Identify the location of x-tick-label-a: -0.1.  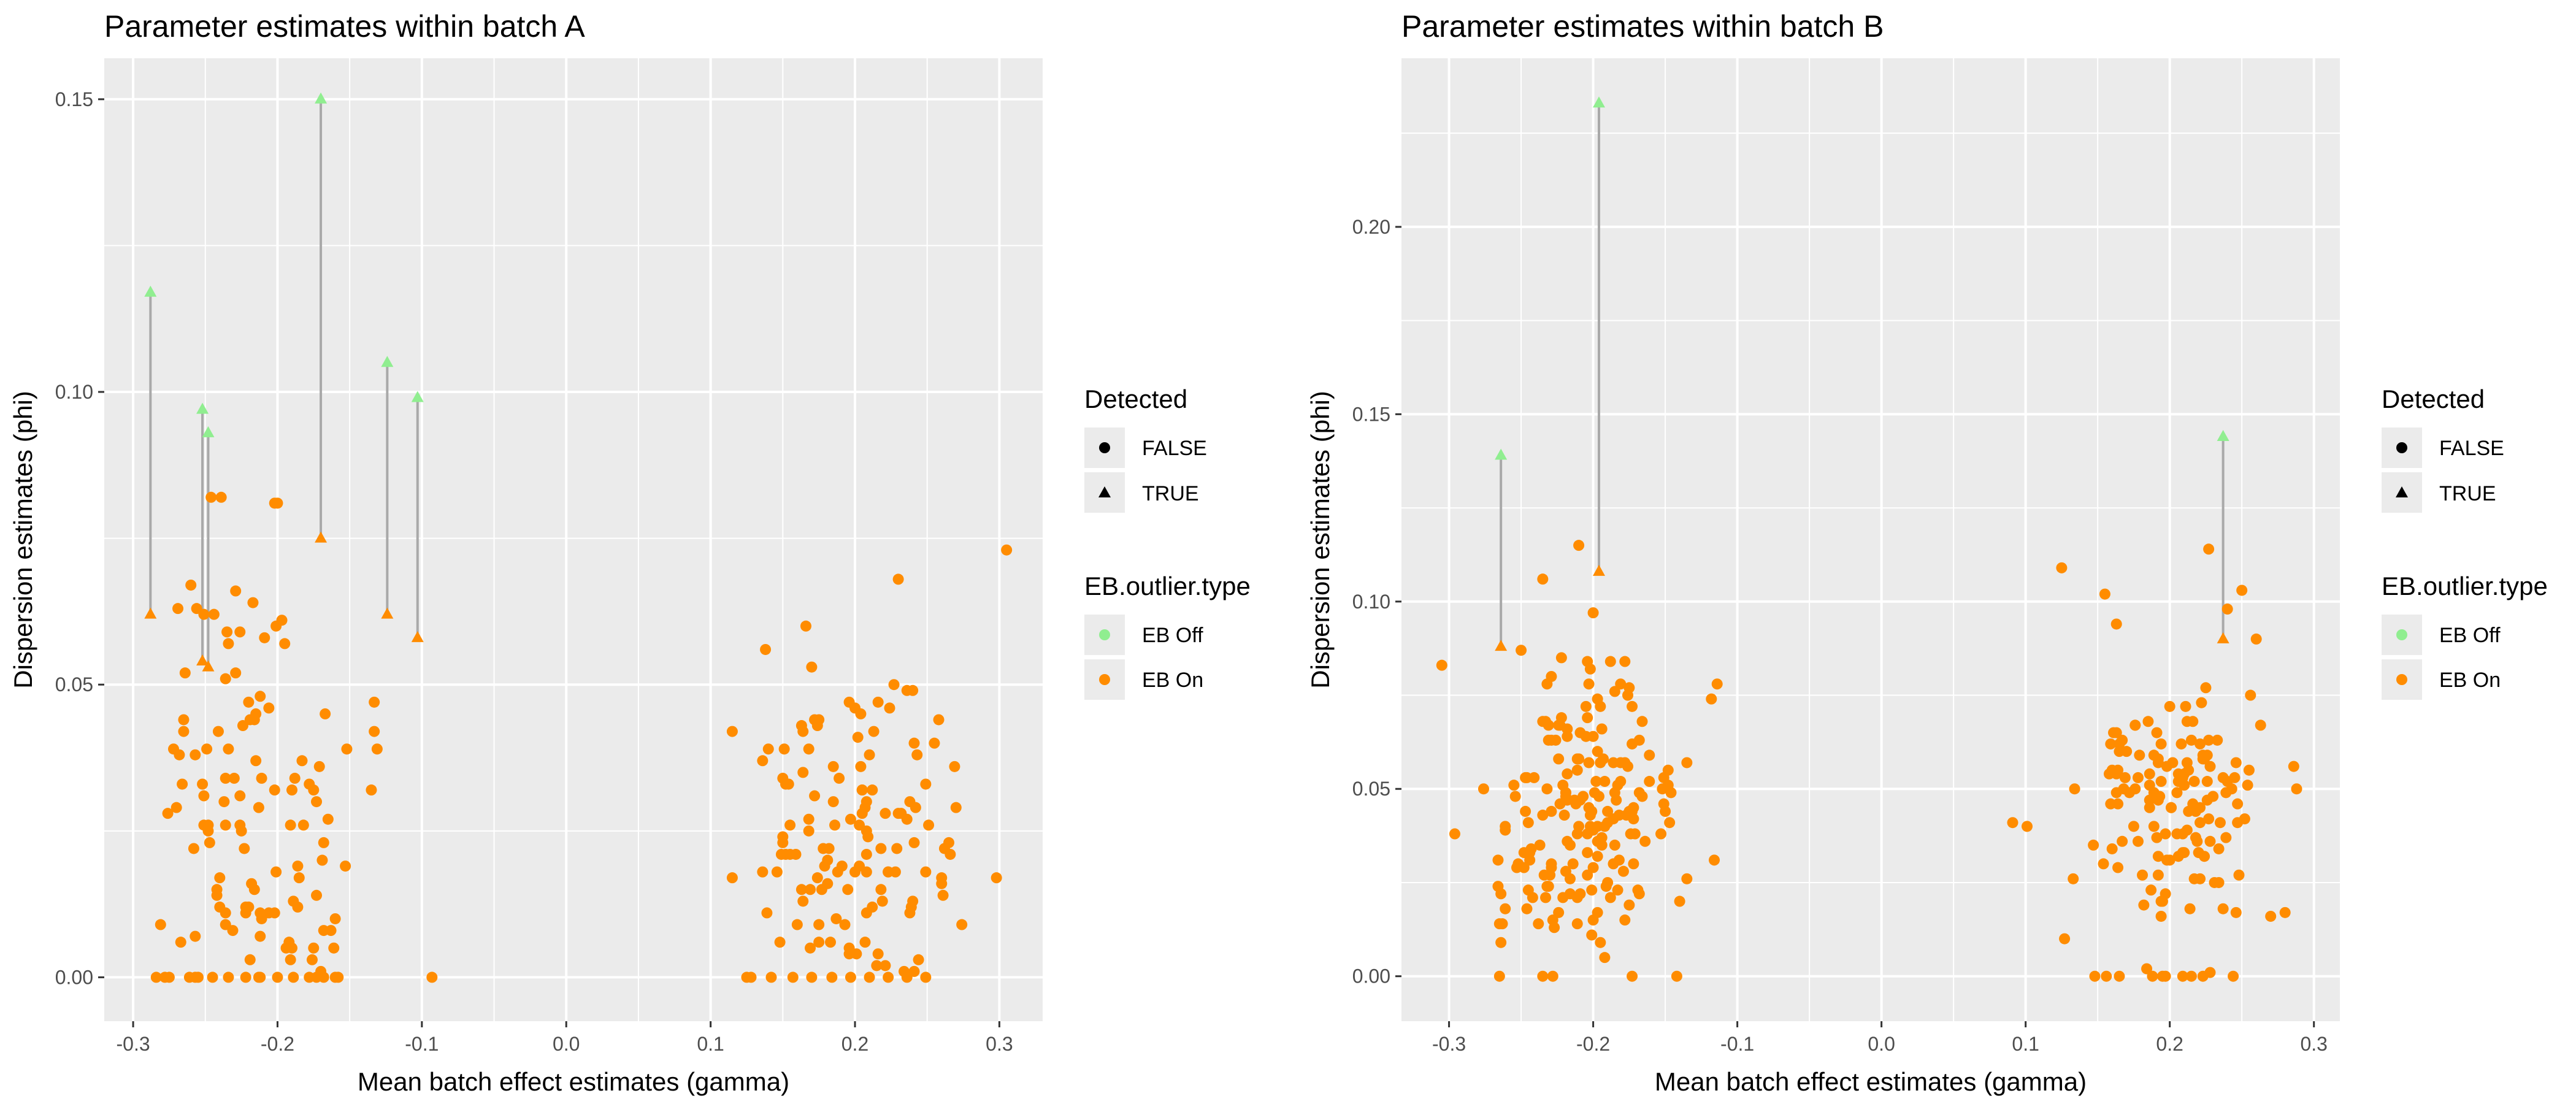
(422, 1044).